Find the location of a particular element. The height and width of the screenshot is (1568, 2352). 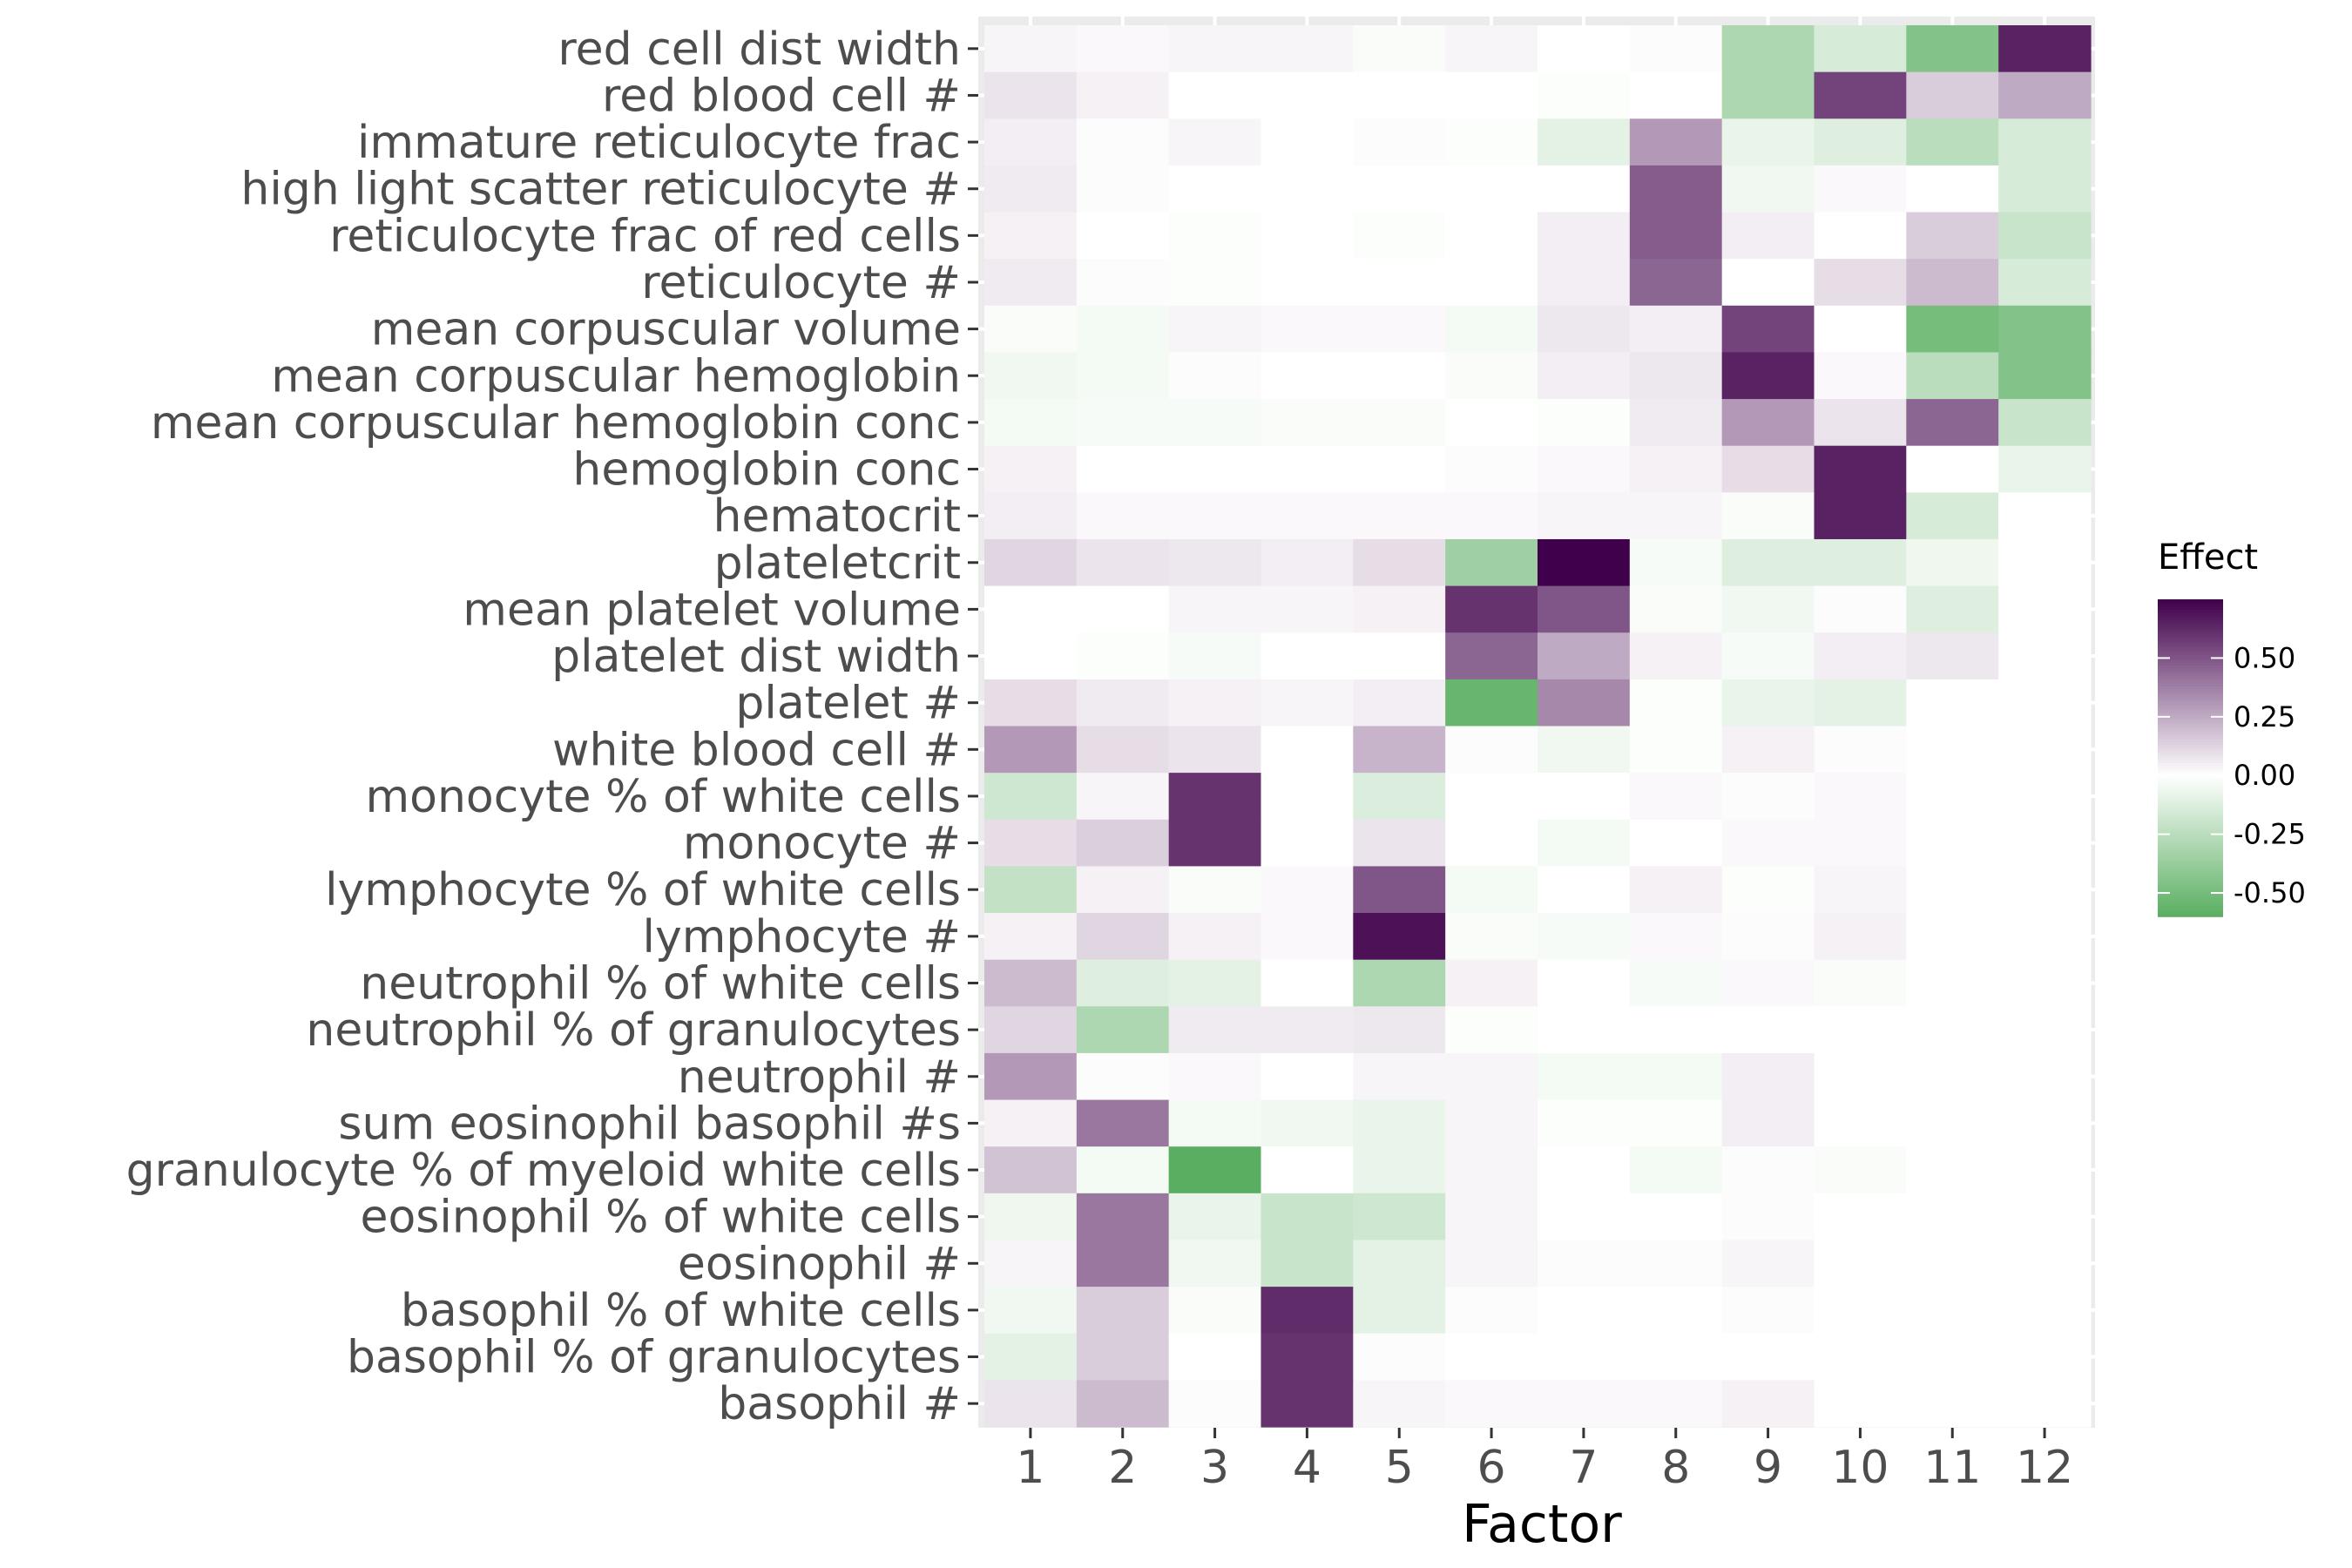

x-tick-label: 12 is located at coordinates (2044, 1468).